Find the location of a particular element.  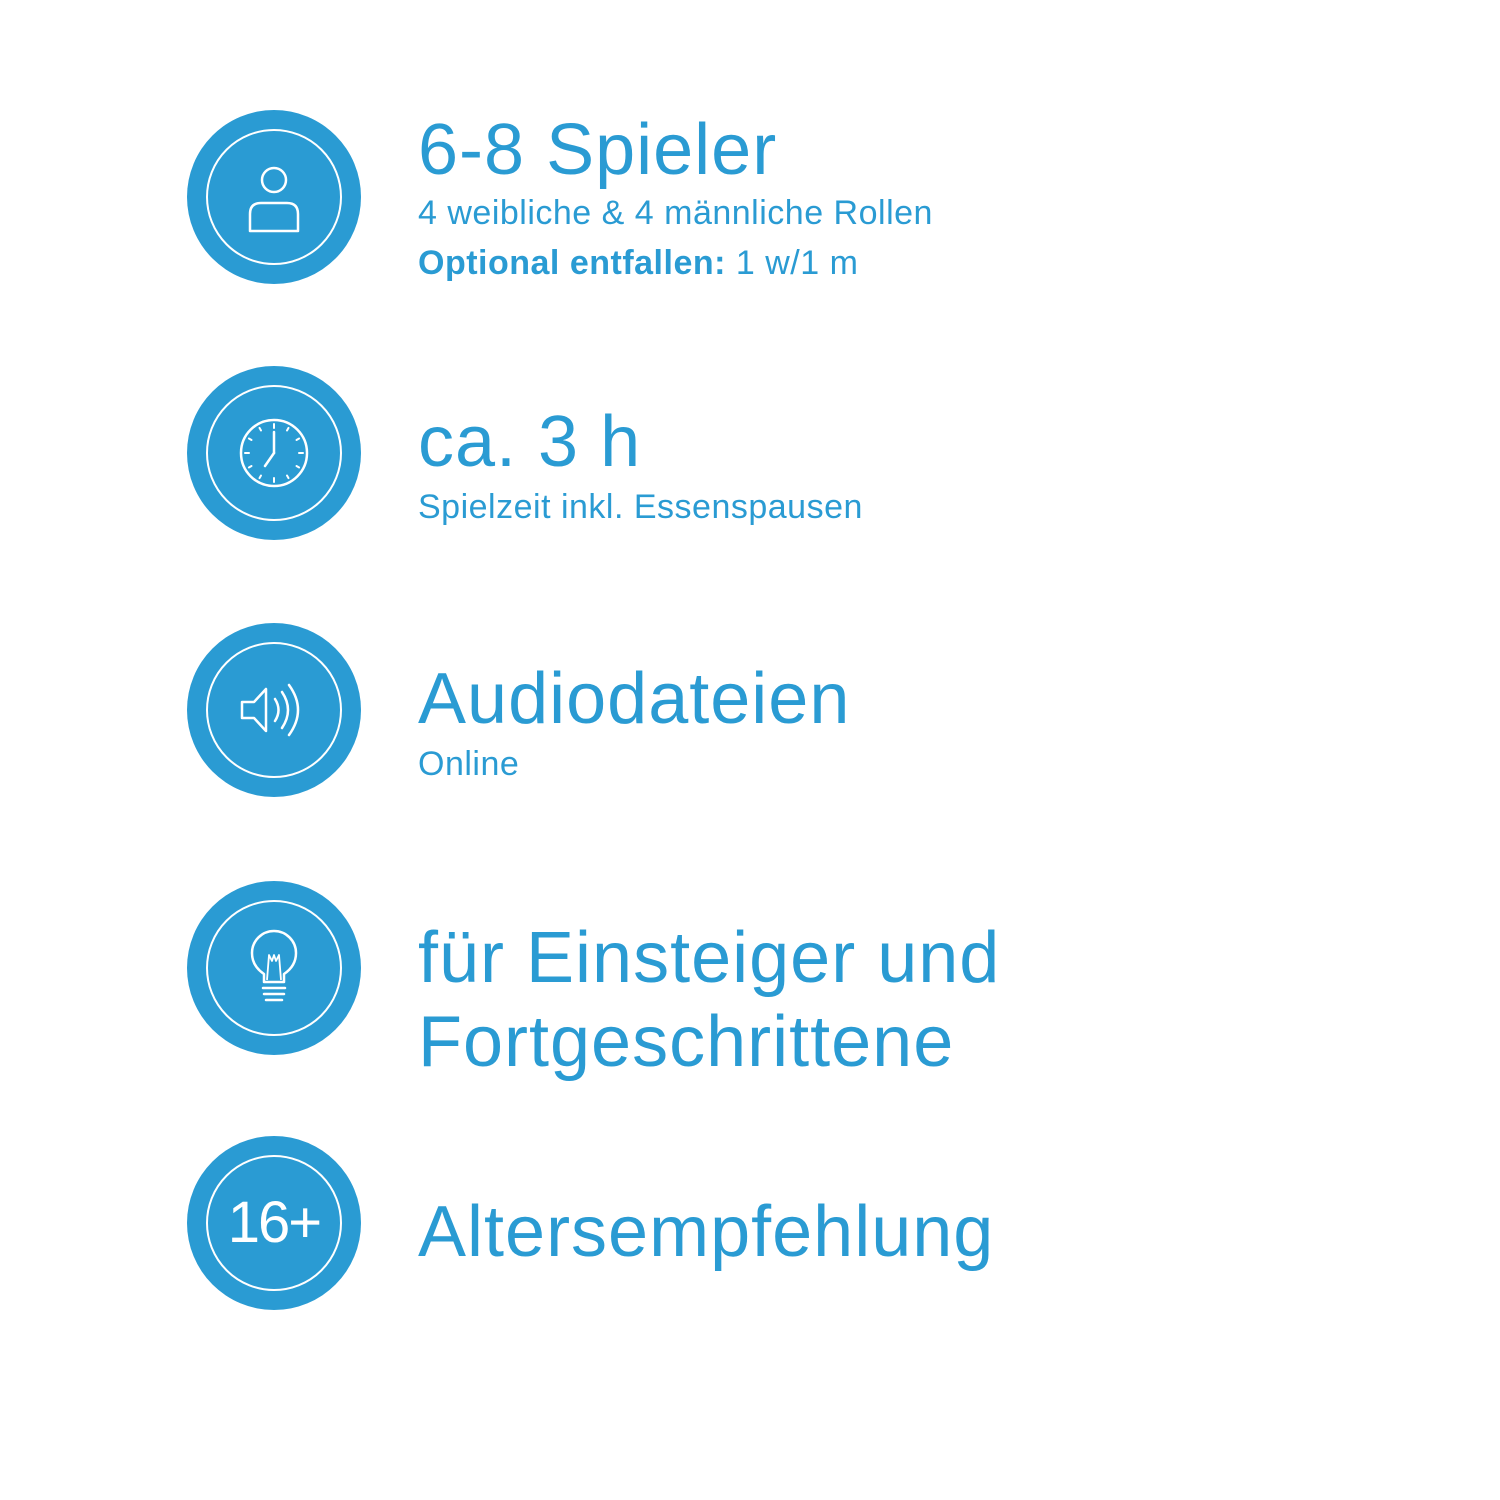

age-text: Altersempfehlung is located at coordinates (706, 1232).